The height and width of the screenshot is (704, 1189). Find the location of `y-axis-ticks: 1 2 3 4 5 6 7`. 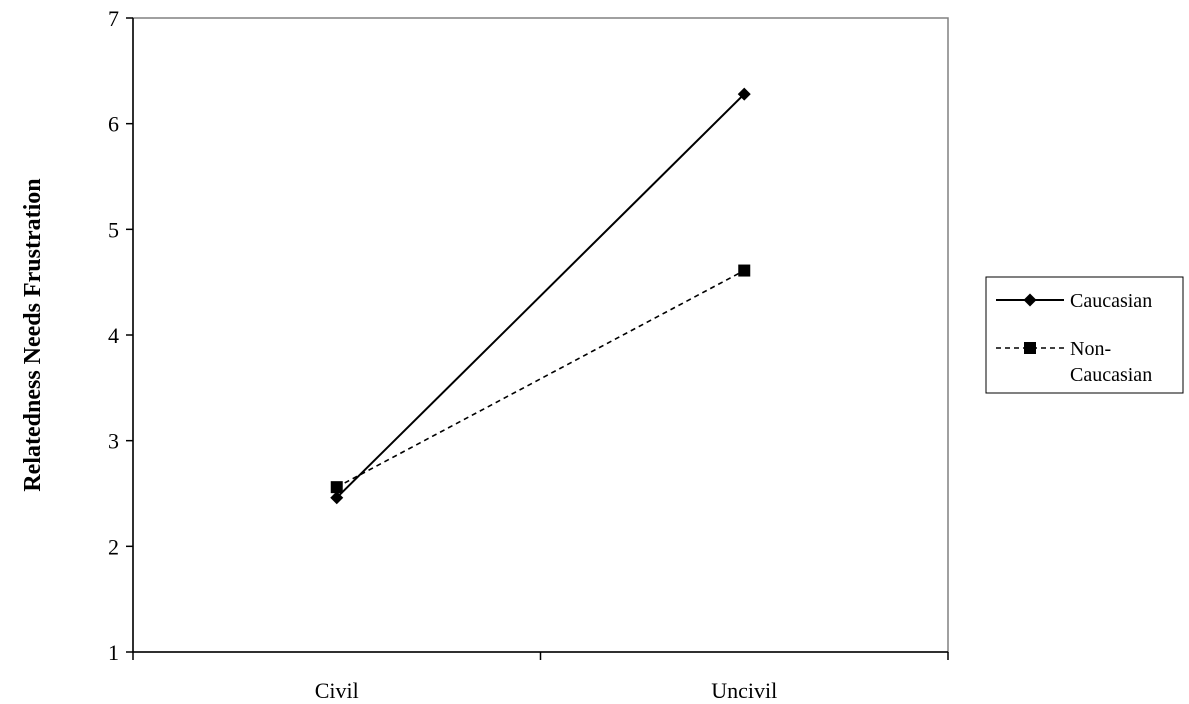

y-axis-ticks: 1 2 3 4 5 6 7 is located at coordinates (120, 335).